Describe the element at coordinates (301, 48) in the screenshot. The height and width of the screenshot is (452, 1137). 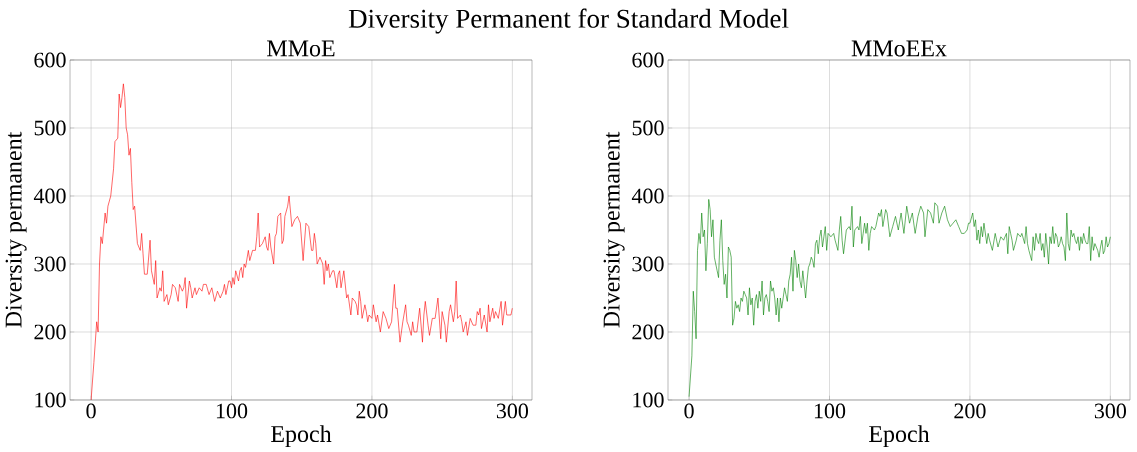
I see `chart-title: MMoE` at that location.